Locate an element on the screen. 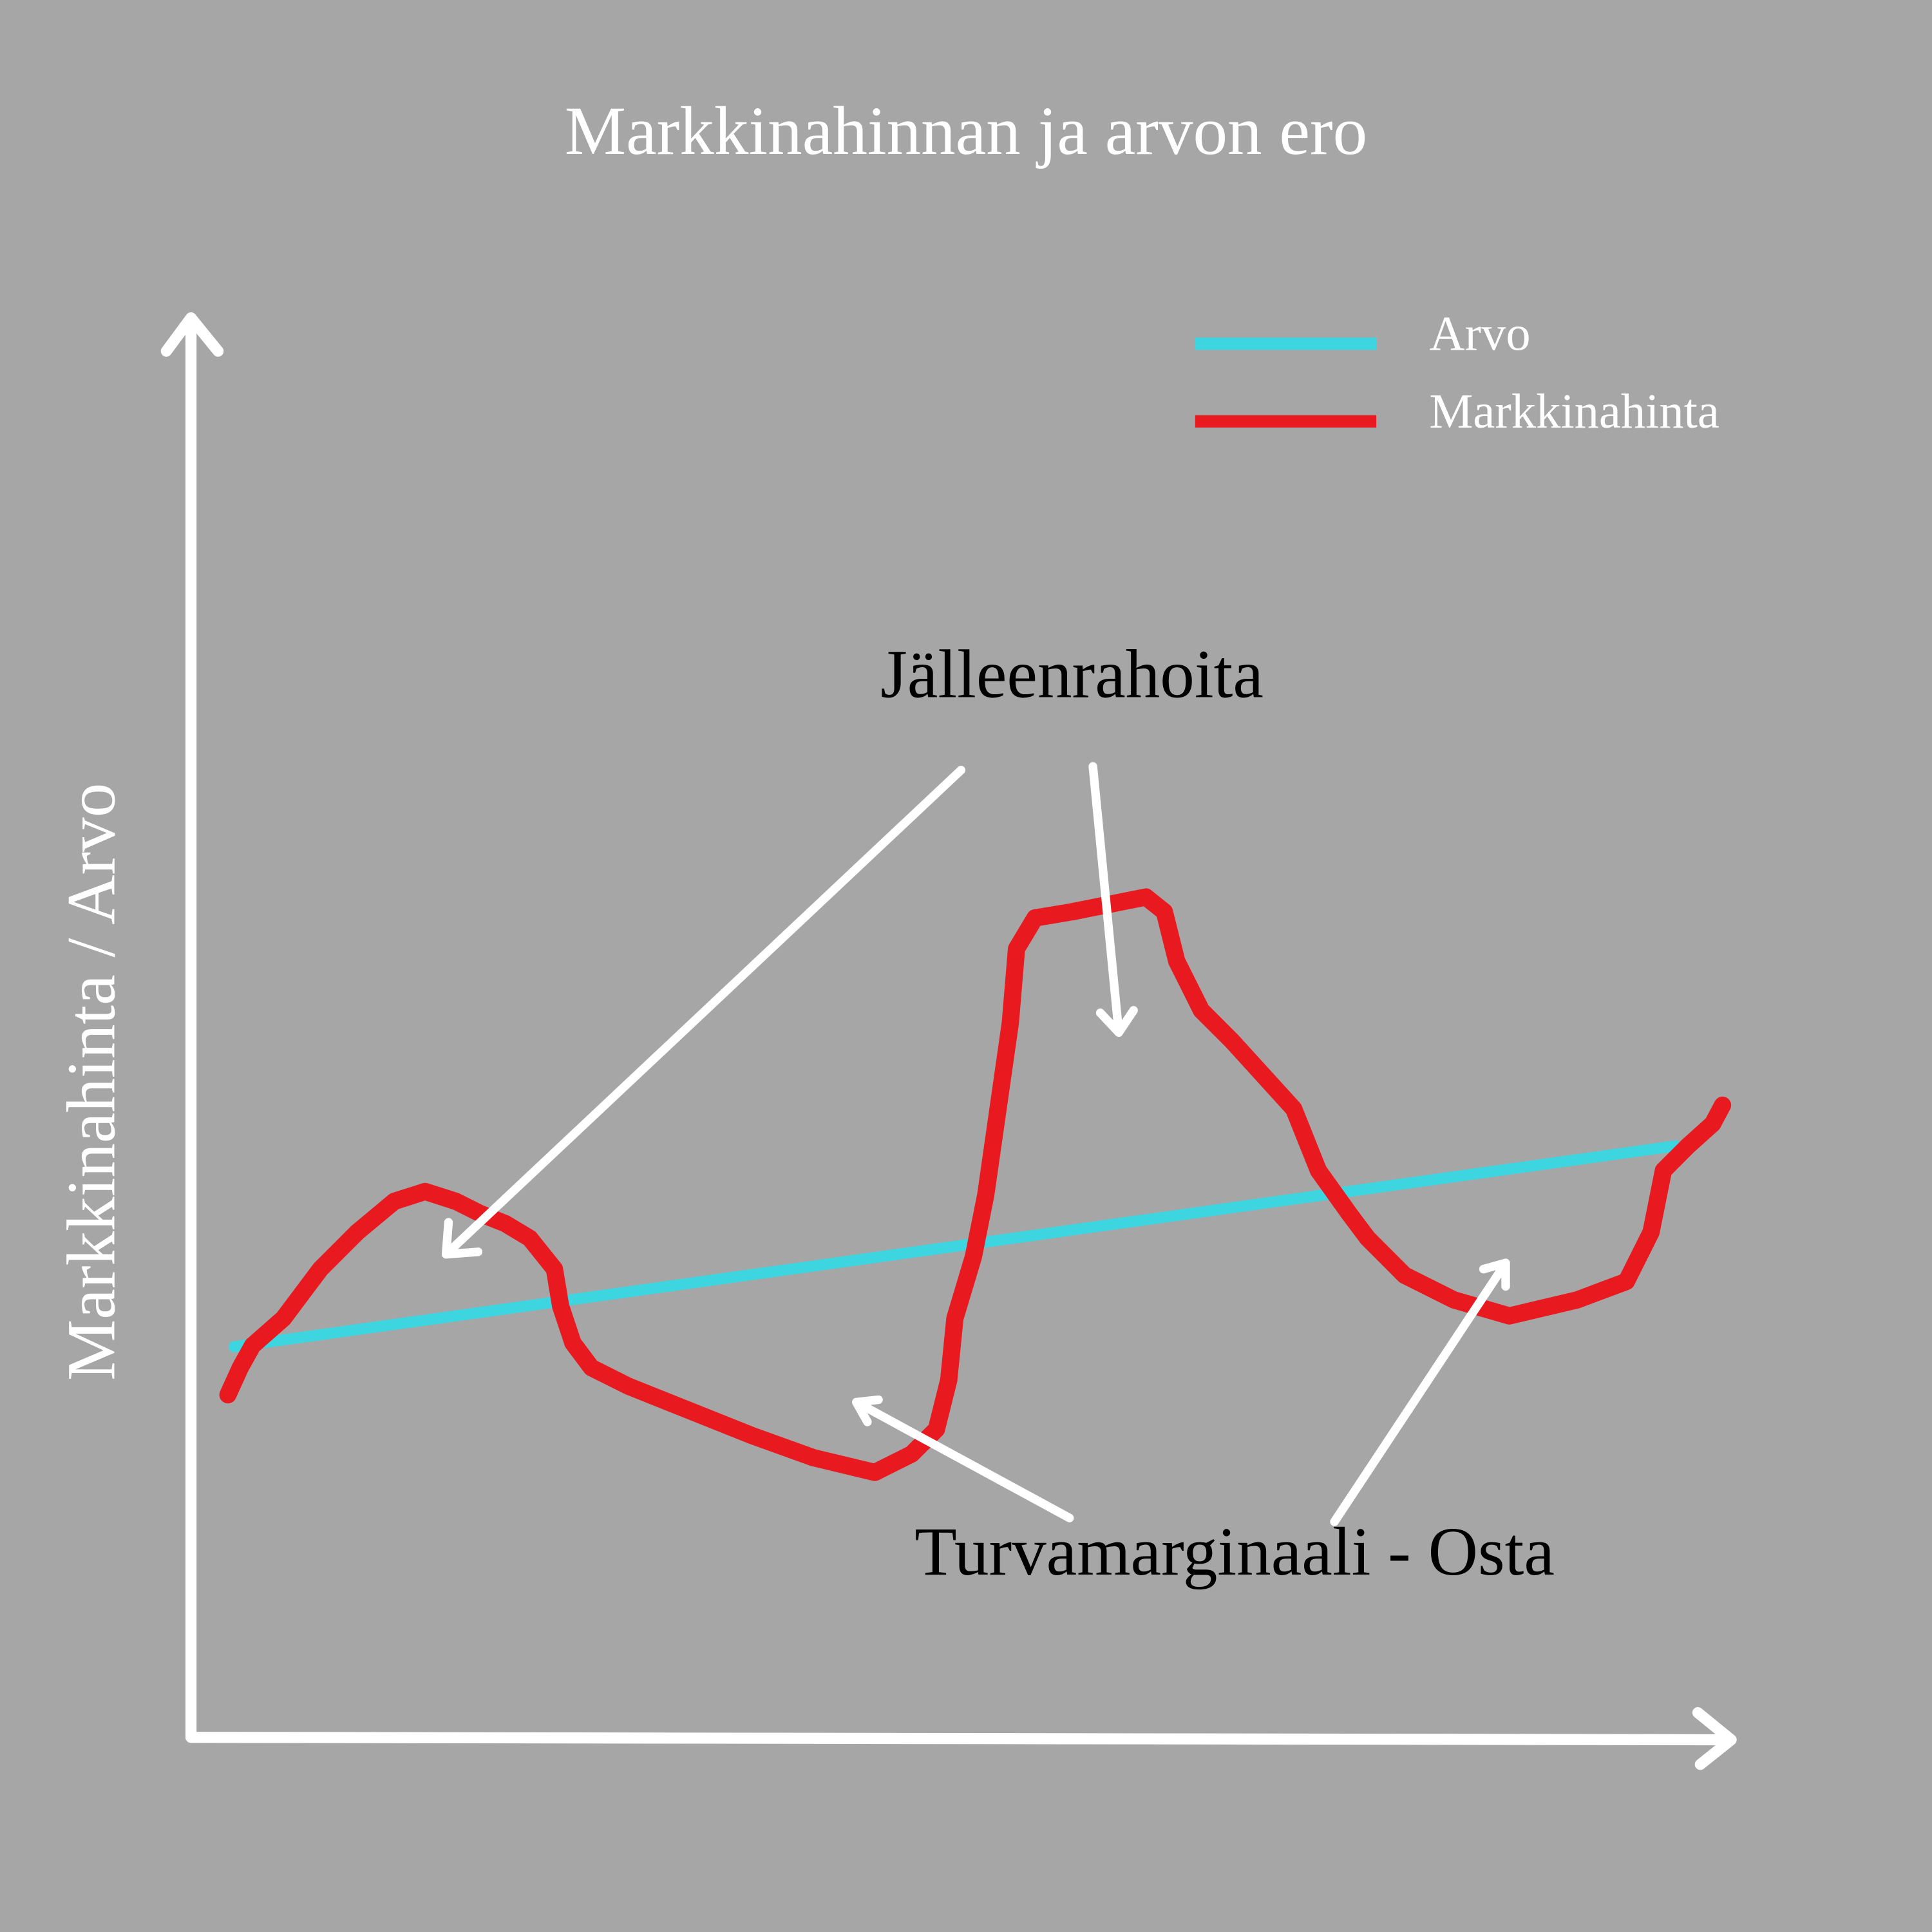 The image size is (1932, 1932). legend-label: Arvo is located at coordinates (1479, 334).